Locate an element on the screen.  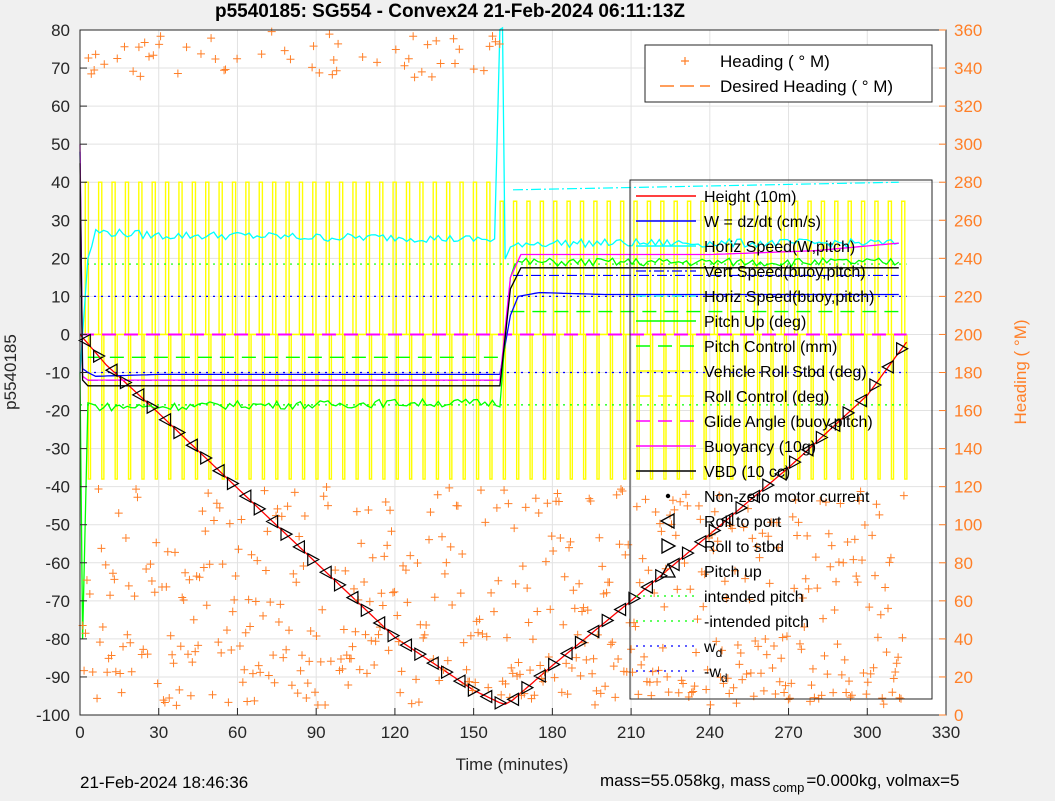
x-tick-label: 60 is located at coordinates (237, 732).